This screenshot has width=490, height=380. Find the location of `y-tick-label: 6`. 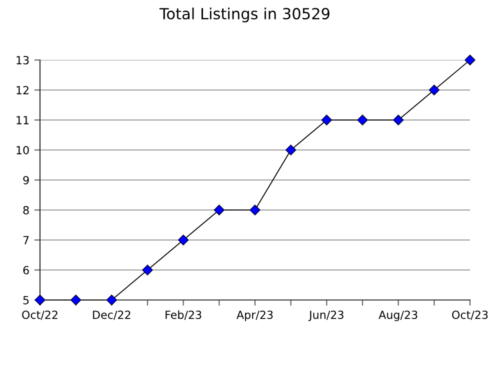

y-tick-label: 6 is located at coordinates (26, 270).